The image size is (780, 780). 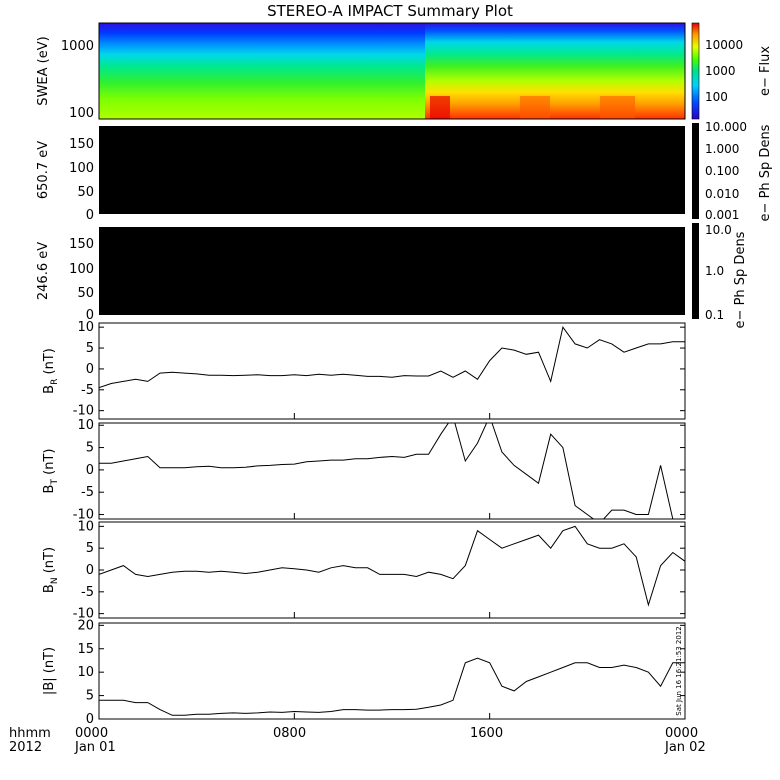 I want to click on bn-series-line, so click(x=392, y=566).